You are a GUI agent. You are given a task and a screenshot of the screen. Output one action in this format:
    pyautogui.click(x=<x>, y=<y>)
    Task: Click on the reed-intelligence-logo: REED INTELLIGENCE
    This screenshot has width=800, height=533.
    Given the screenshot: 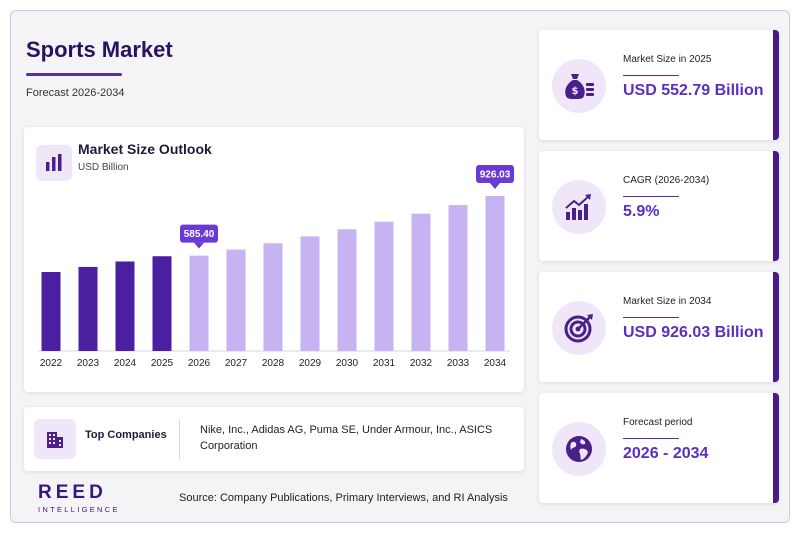 What is the action you would take?
    pyautogui.click(x=79, y=498)
    